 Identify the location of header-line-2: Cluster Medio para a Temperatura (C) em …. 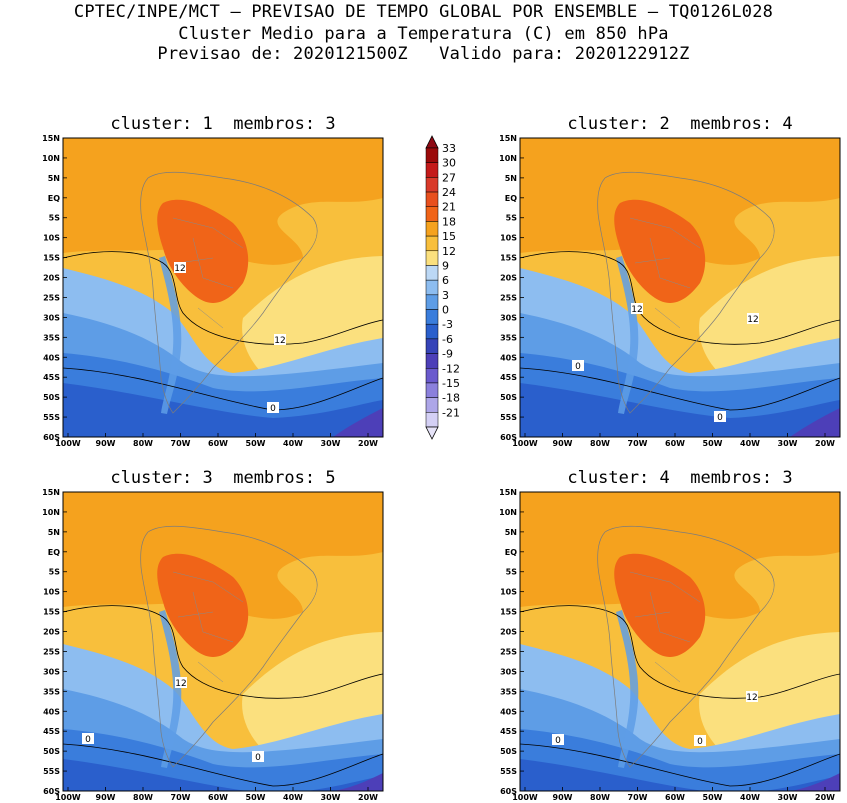
(423, 34).